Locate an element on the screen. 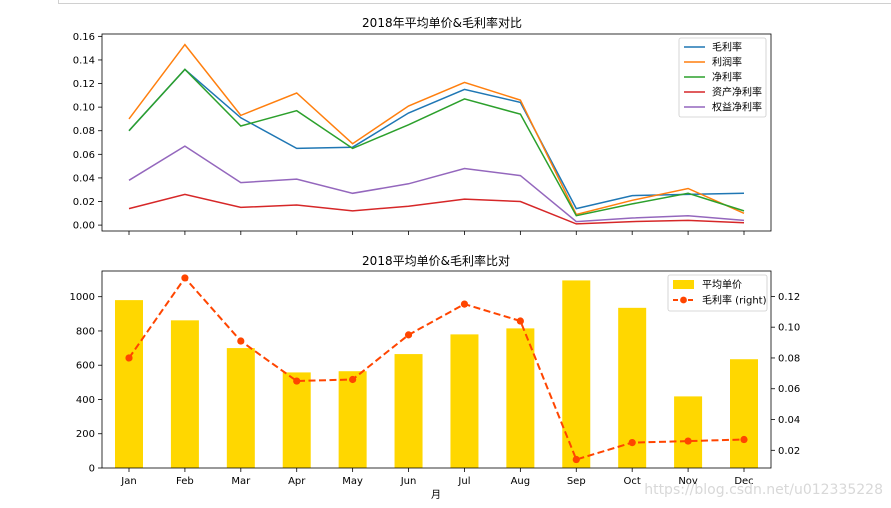 The image size is (891, 508). bottom-x-tick-label: Nov is located at coordinates (688, 481).